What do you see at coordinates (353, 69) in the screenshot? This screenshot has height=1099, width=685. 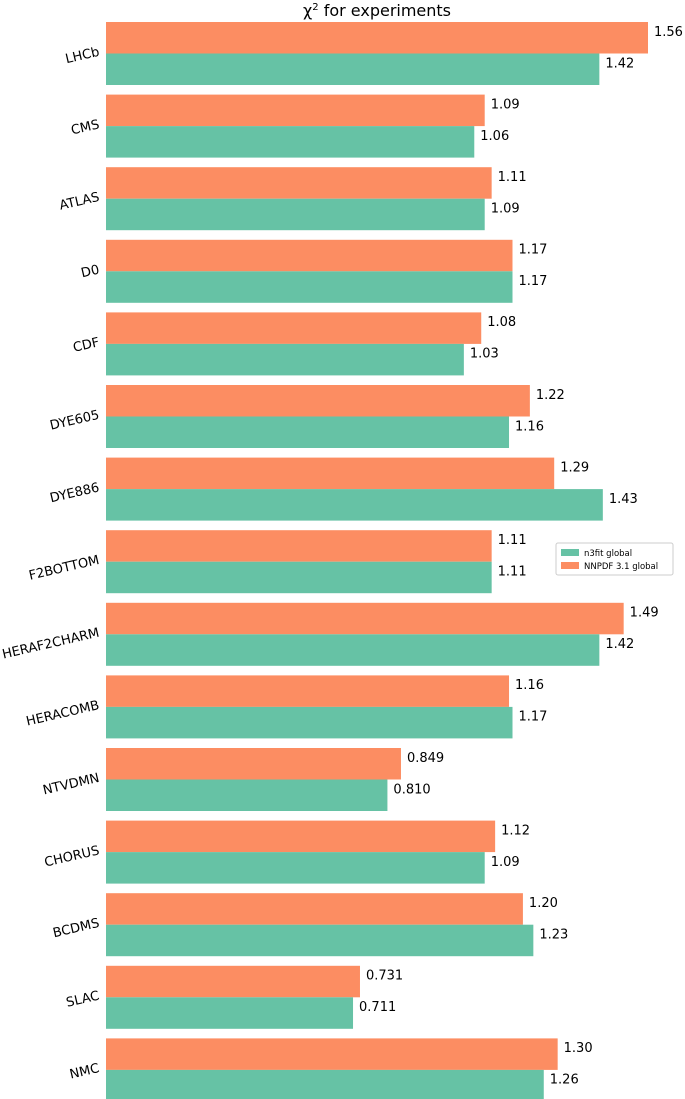 I see `bar-lhcb-n3fit-global` at bounding box center [353, 69].